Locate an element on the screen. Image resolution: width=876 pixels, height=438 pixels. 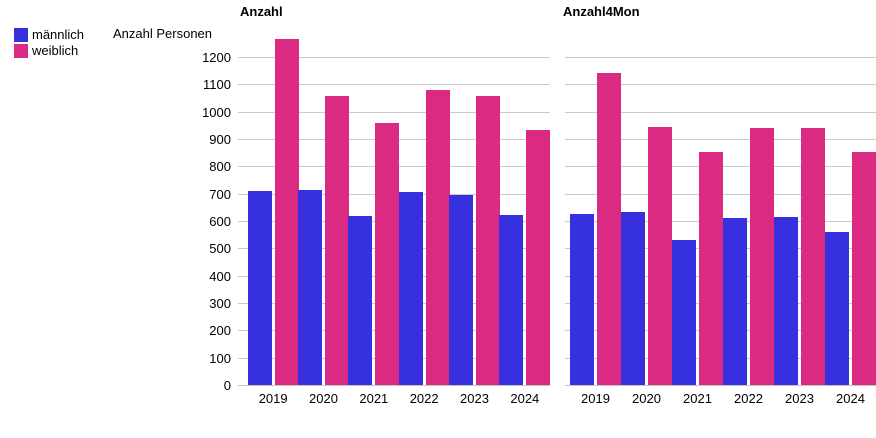
y-tick-label: 0 is located at coordinates (227, 385).